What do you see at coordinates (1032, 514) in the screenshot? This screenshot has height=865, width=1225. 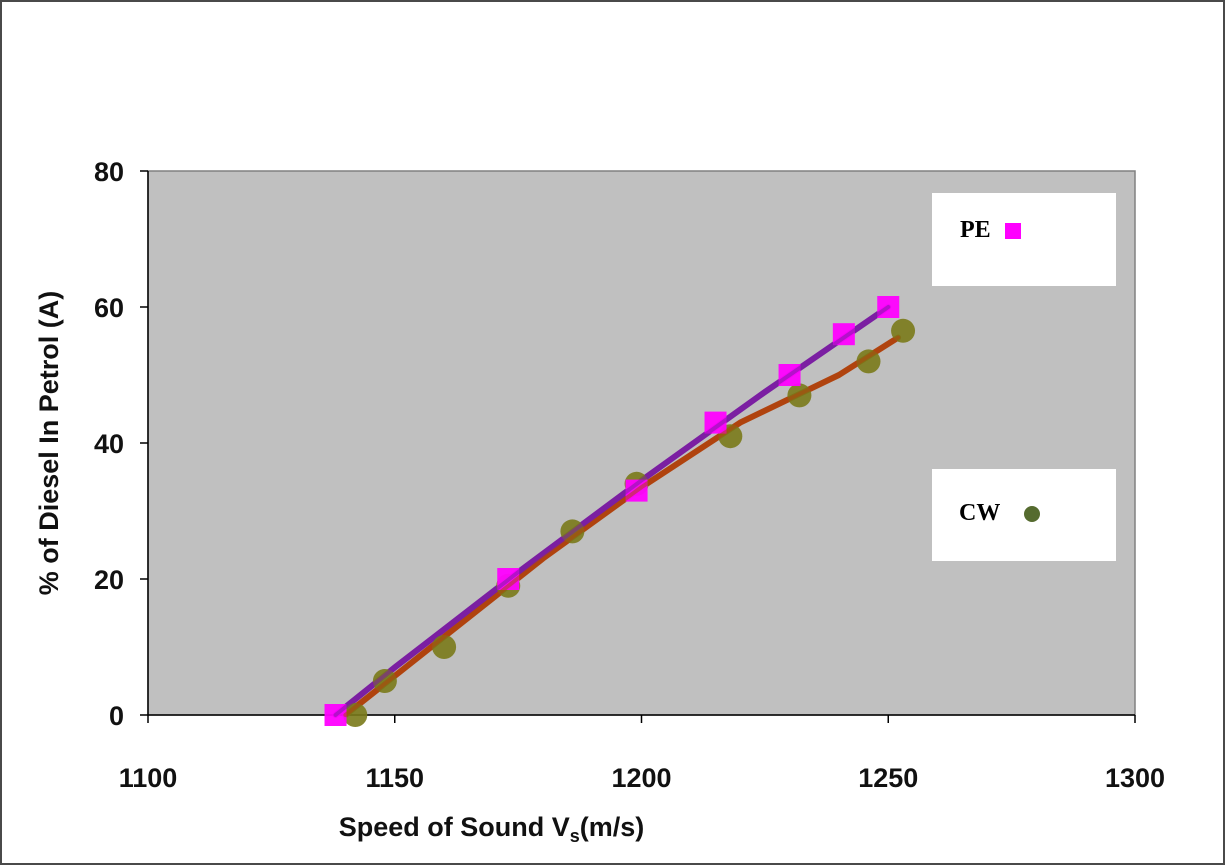 I see `legend-cw-marker` at bounding box center [1032, 514].